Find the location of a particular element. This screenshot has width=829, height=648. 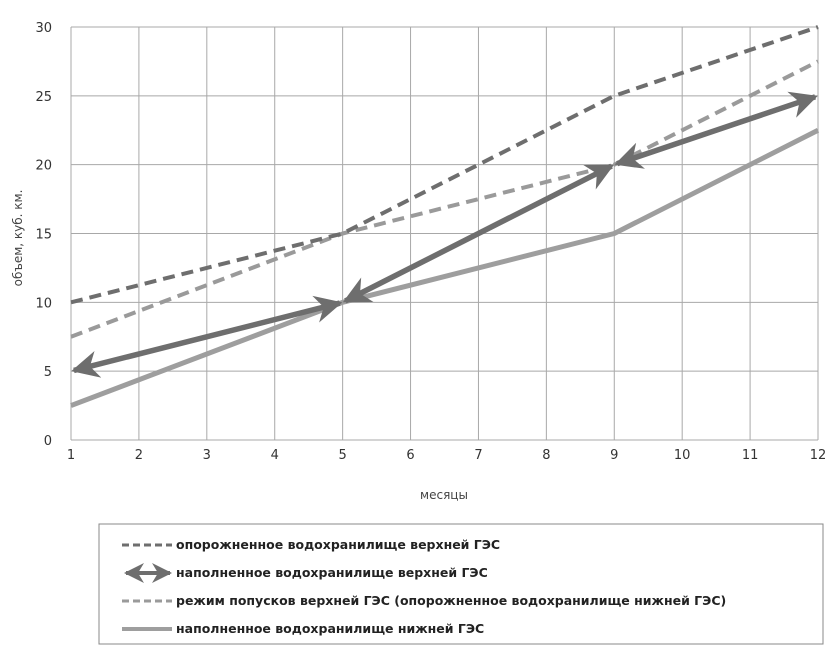

x-tick-label: 4 is located at coordinates (275, 455).